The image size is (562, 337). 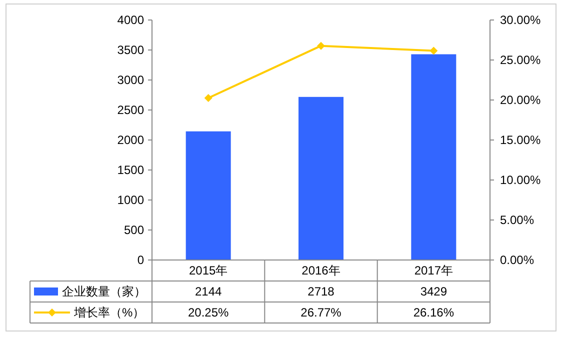 I want to click on y-tick-label: 0, so click(x=140, y=260).